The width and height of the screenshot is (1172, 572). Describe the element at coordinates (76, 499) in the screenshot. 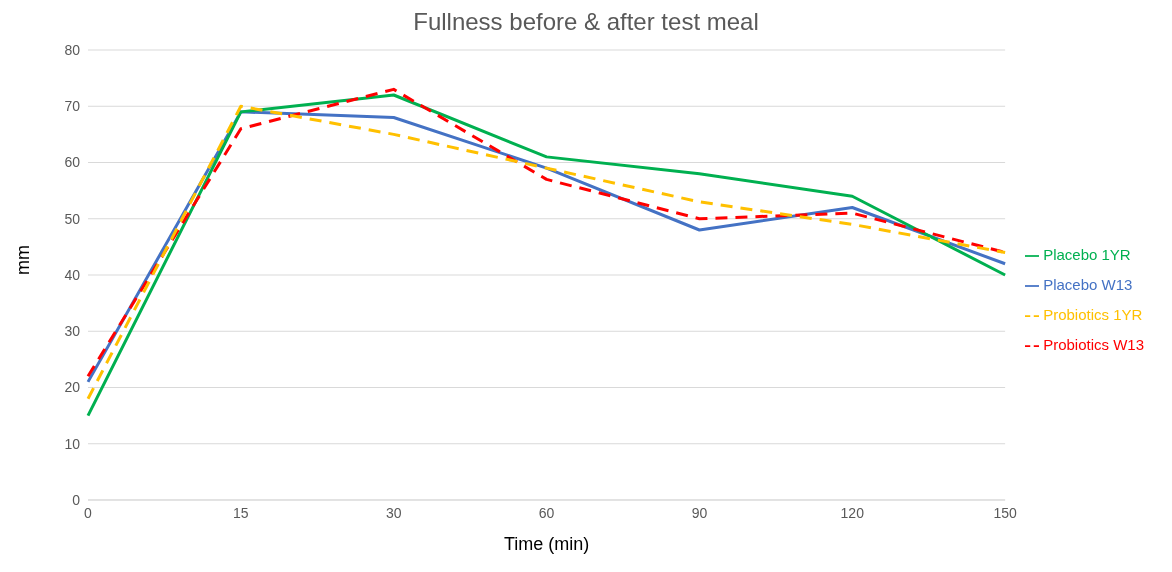

I see `y-tick-label: 0` at that location.